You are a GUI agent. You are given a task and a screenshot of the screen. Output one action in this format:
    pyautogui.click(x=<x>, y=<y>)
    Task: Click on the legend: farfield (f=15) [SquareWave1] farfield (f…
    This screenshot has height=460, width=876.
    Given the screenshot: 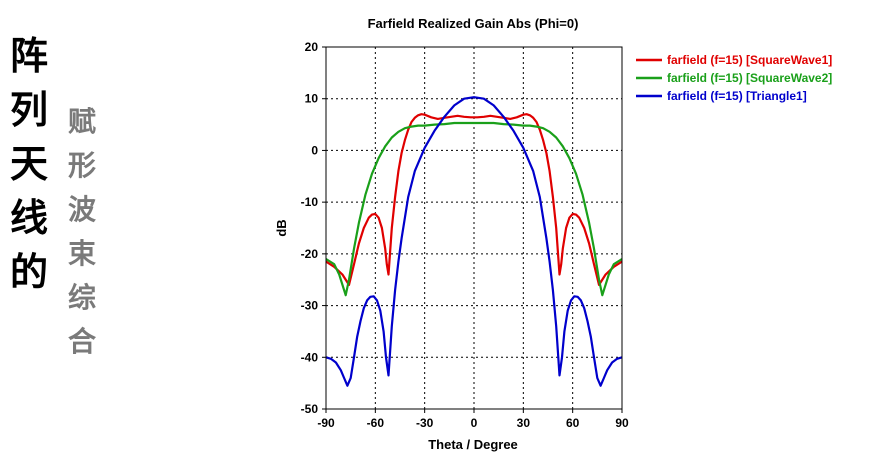 What is the action you would take?
    pyautogui.click(x=734, y=78)
    